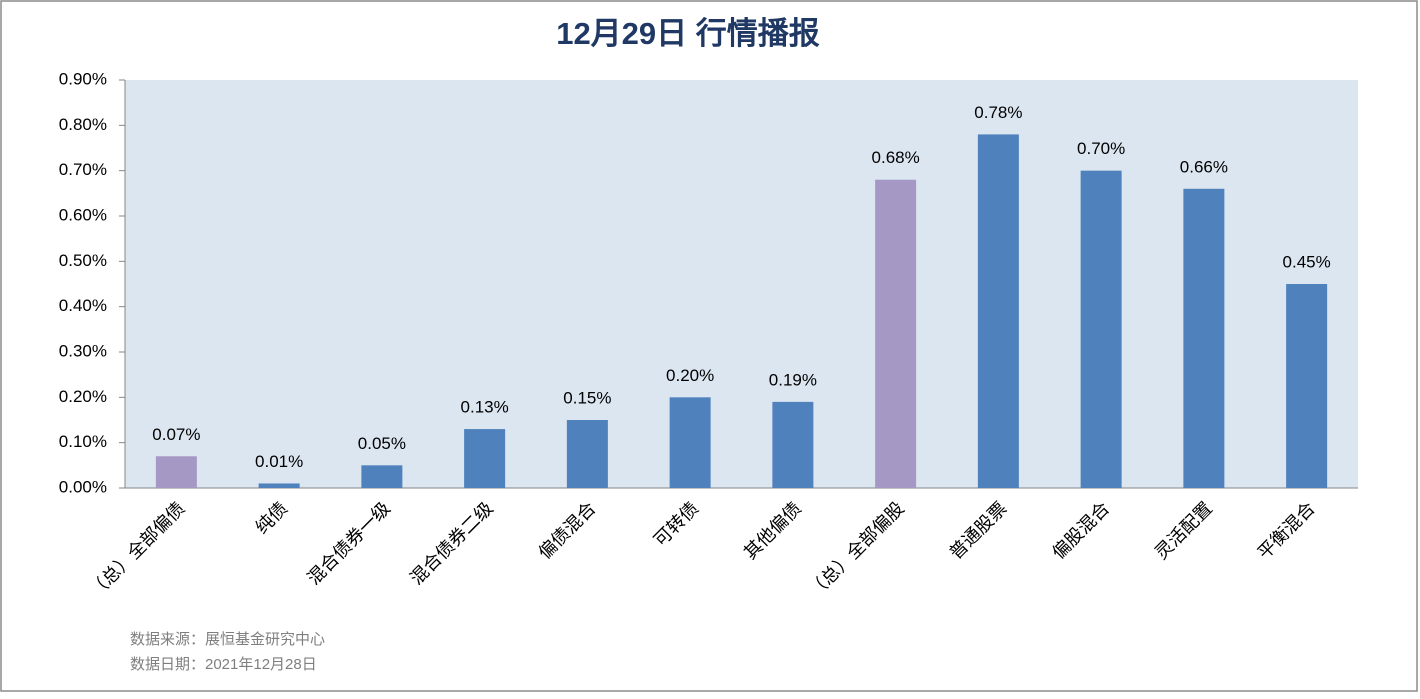  Describe the element at coordinates (223, 664) in the screenshot. I see `date-note: 数据日期：2021年12月28日` at that location.